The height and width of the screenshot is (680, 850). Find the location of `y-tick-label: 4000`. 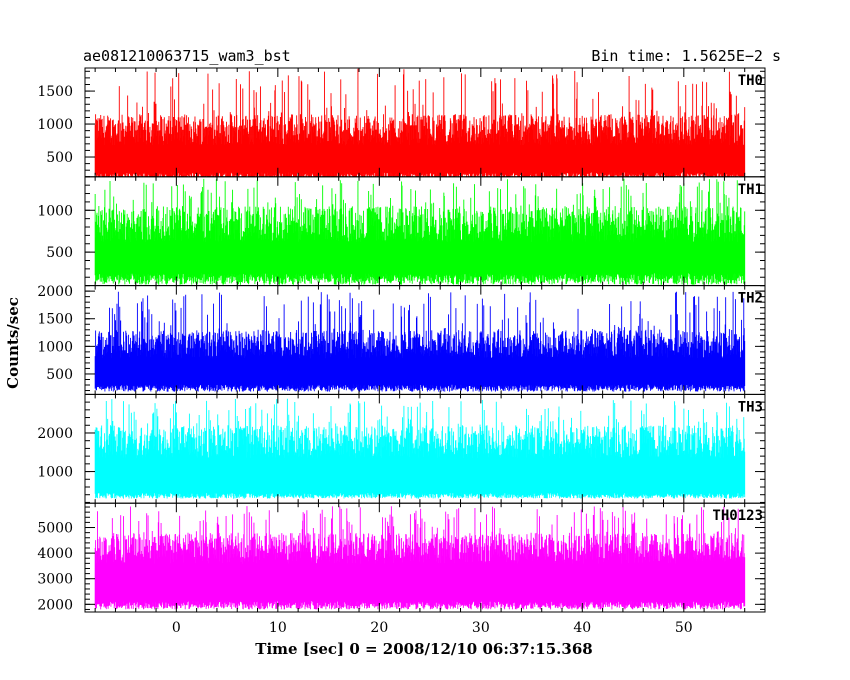

y-tick-label: 4000 is located at coordinates (55, 554).